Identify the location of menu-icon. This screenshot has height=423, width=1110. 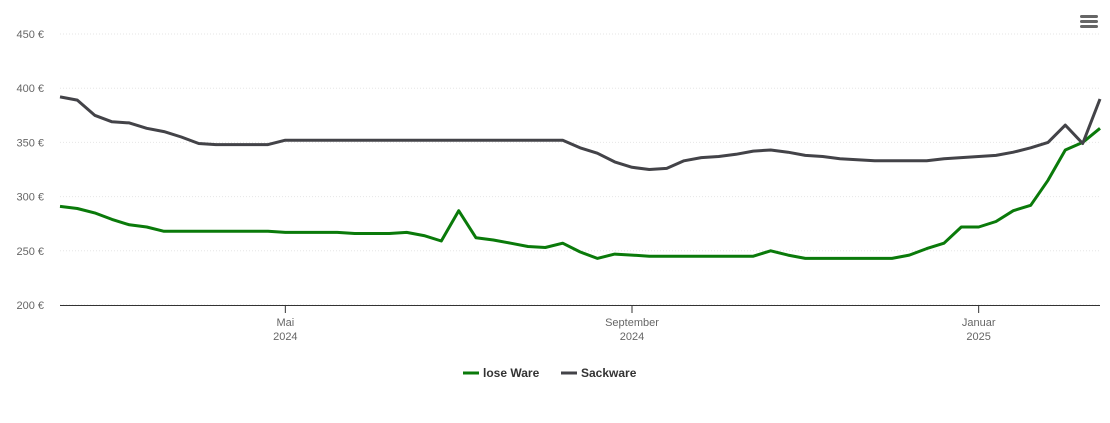
(1089, 21).